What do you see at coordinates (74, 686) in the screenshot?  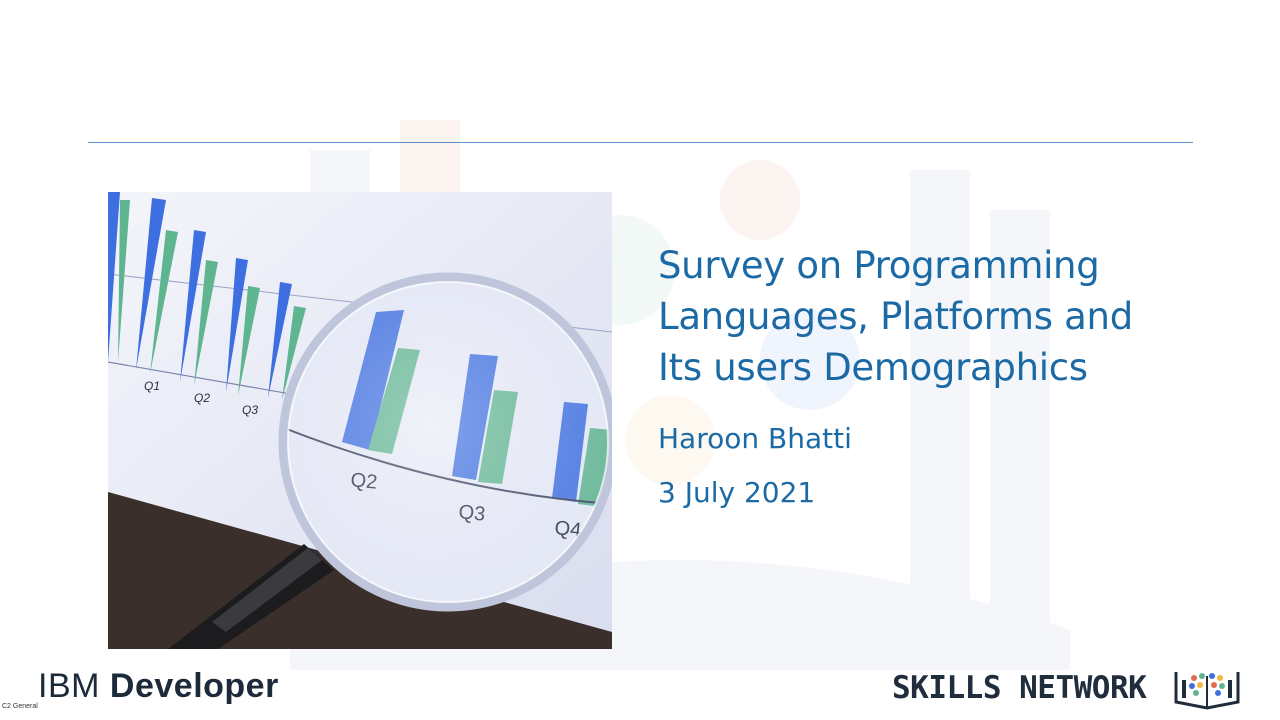 I see `ibm-logo-prefix: IBM` at bounding box center [74, 686].